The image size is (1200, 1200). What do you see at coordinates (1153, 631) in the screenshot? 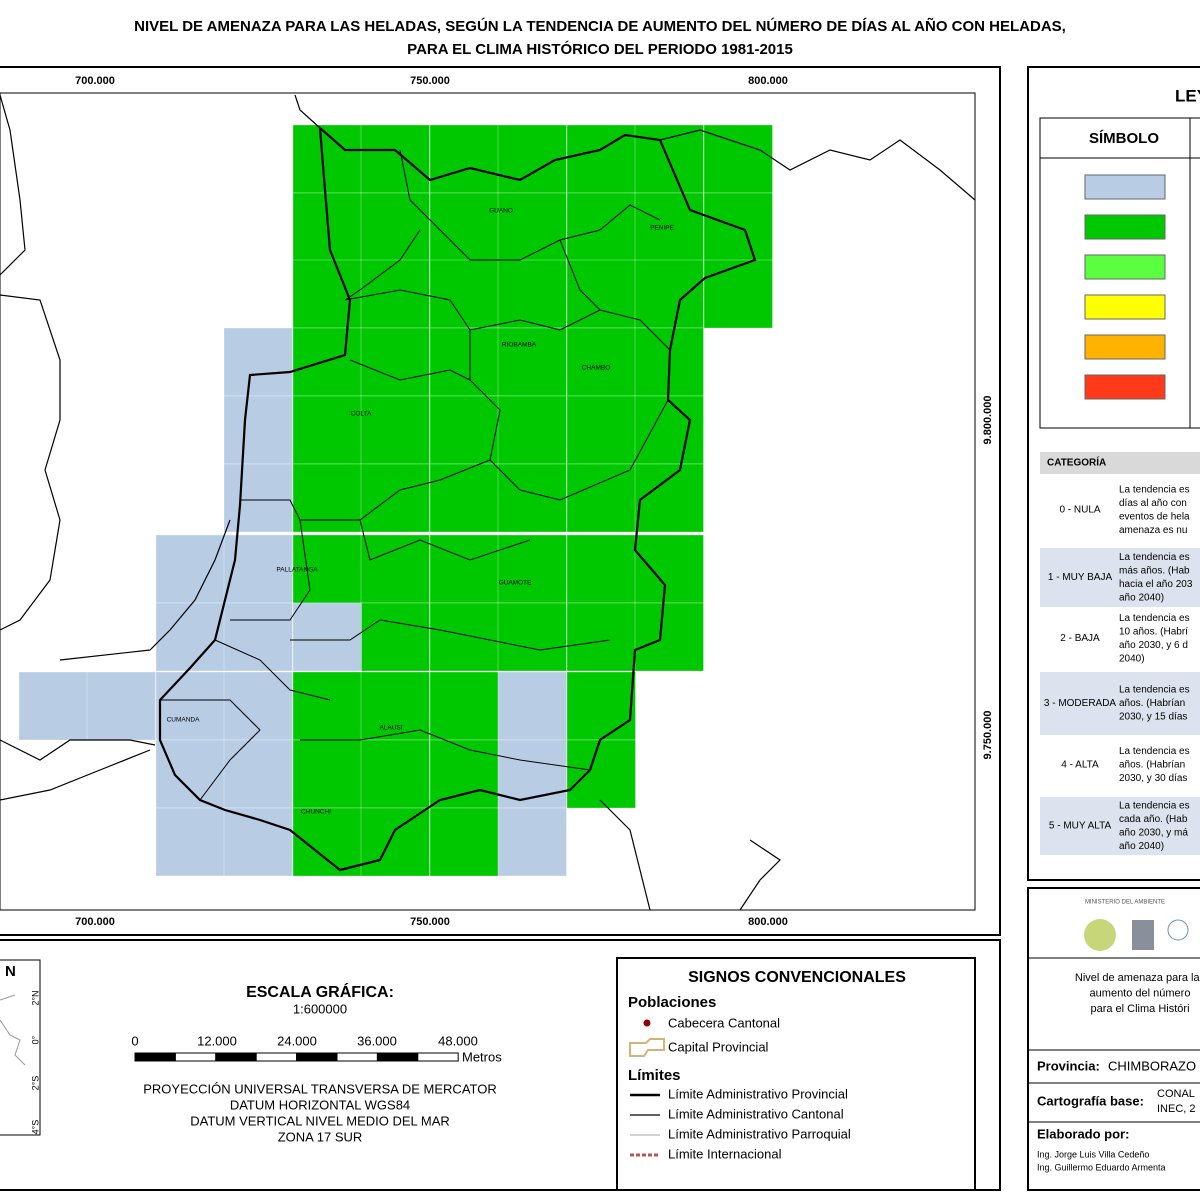
I see `category-description: 10 años. (Habrí` at bounding box center [1153, 631].